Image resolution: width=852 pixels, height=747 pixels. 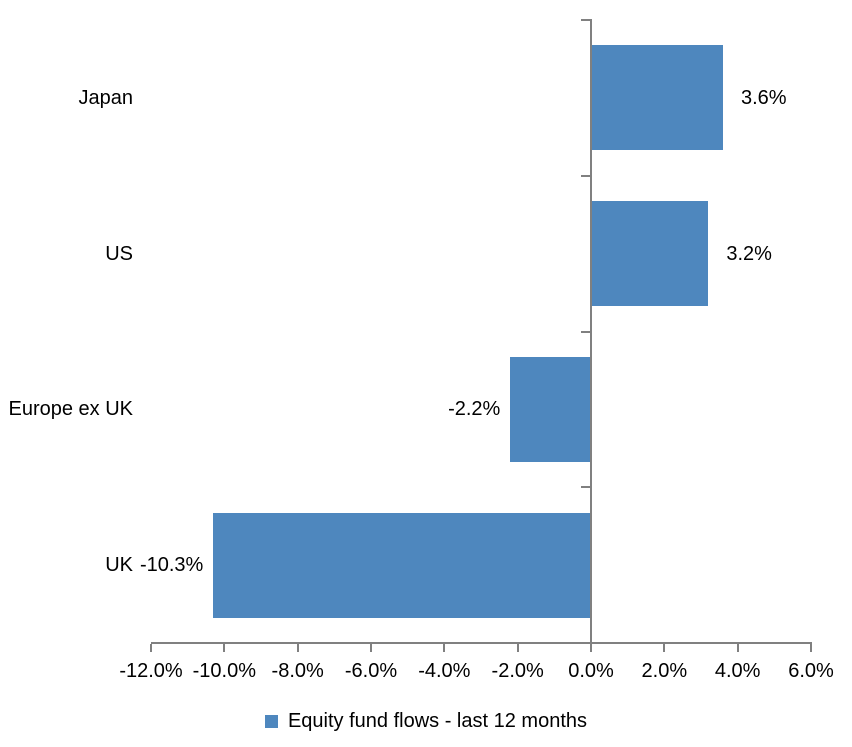 I want to click on y-axis-line, so click(x=591, y=331).